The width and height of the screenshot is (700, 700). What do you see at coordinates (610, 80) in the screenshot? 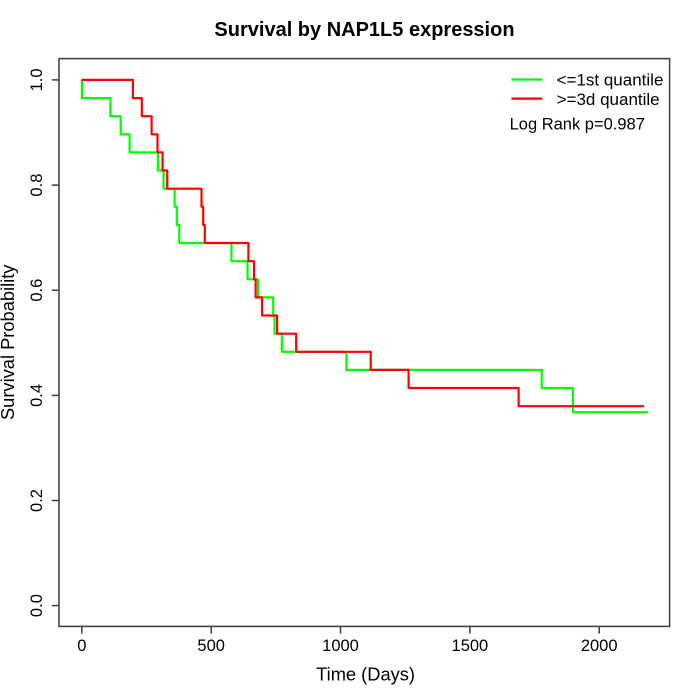
I see `svg-text: <=1st quantile` at bounding box center [610, 80].